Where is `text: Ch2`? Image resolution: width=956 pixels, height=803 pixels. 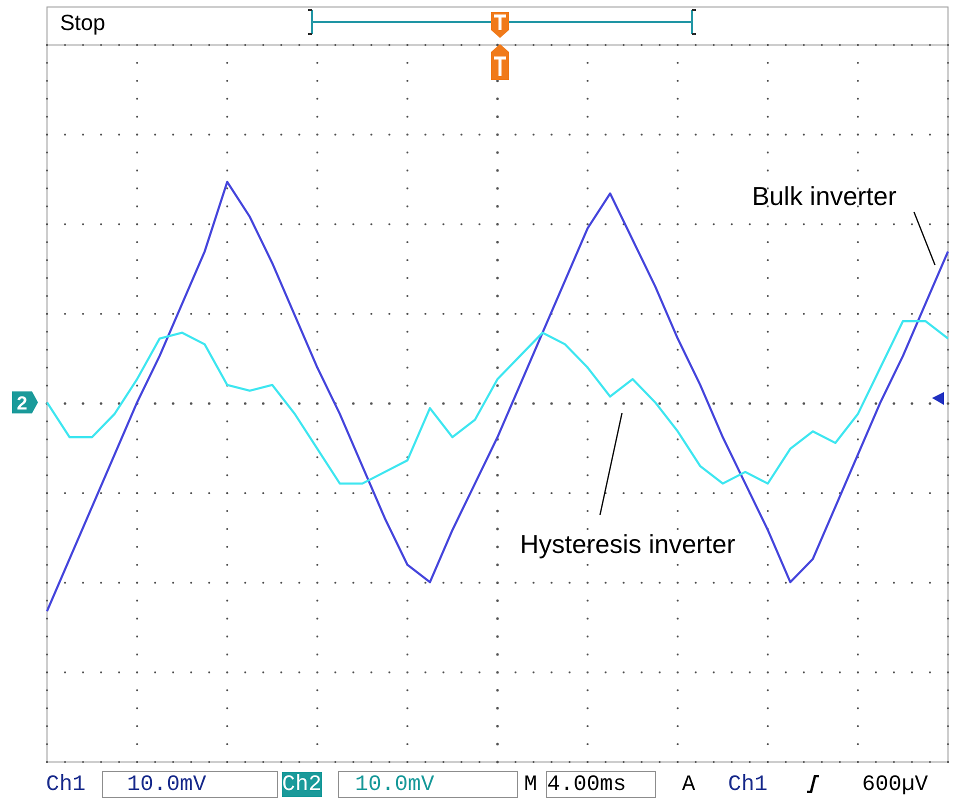
text: Ch2 is located at coordinates (302, 784).